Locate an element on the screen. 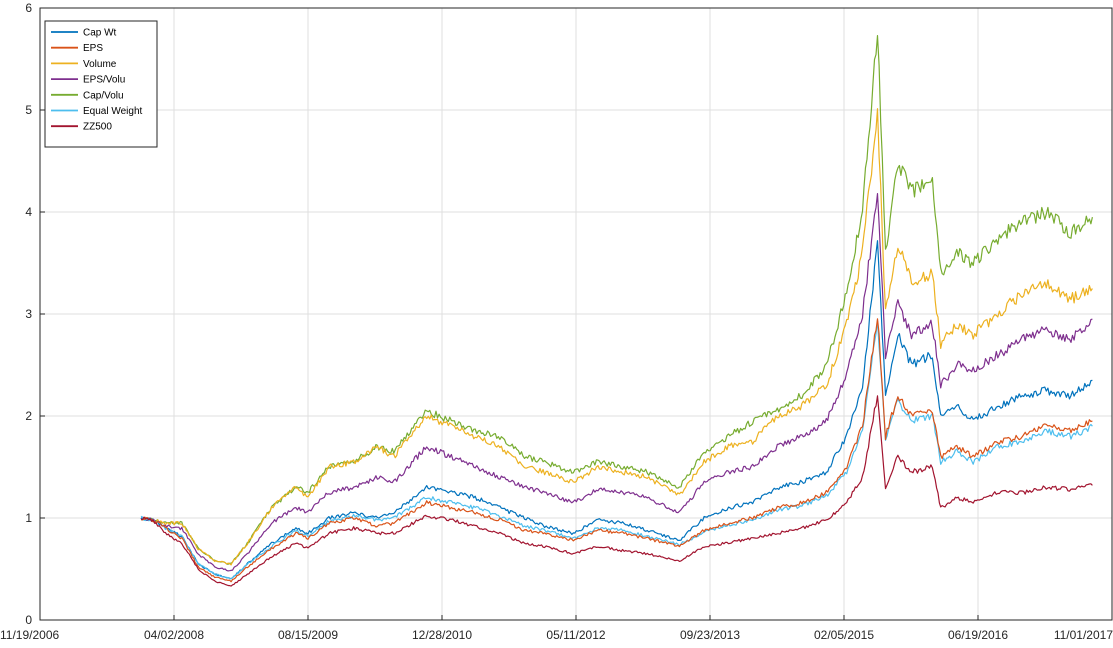 Image resolution: width=1113 pixels, height=648 pixels. x-tick-label: 04/02/2008 is located at coordinates (174, 635).